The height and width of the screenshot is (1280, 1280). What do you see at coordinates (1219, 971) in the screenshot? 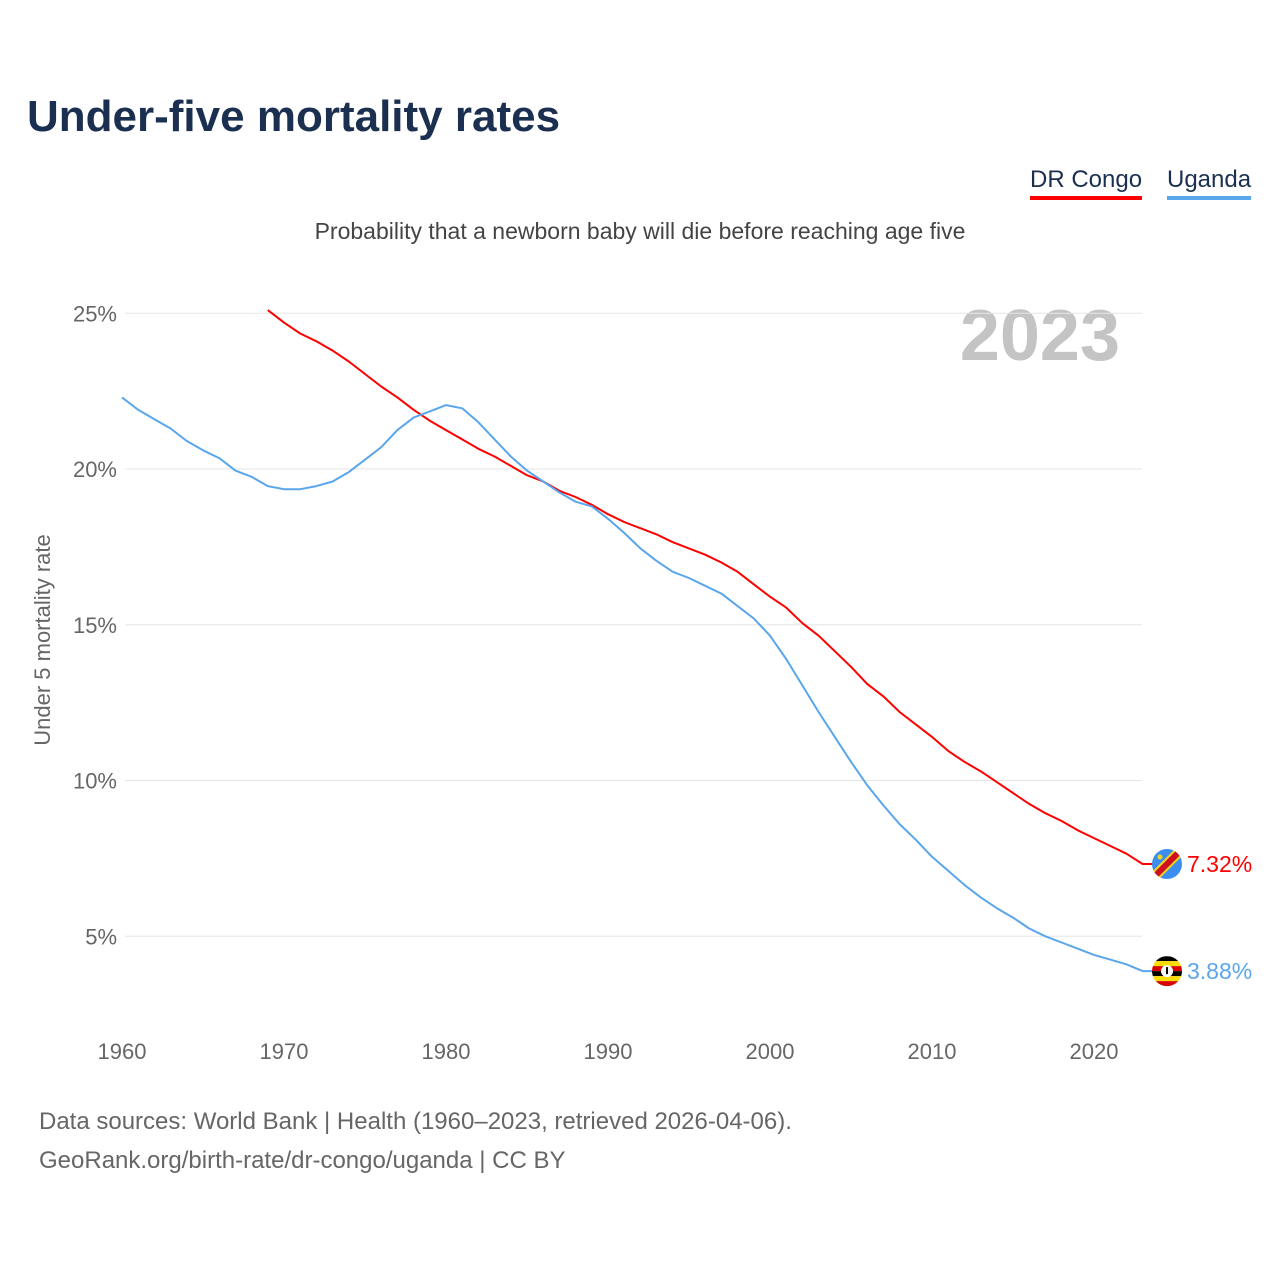
I see `end-value-label: 3.88%` at bounding box center [1219, 971].